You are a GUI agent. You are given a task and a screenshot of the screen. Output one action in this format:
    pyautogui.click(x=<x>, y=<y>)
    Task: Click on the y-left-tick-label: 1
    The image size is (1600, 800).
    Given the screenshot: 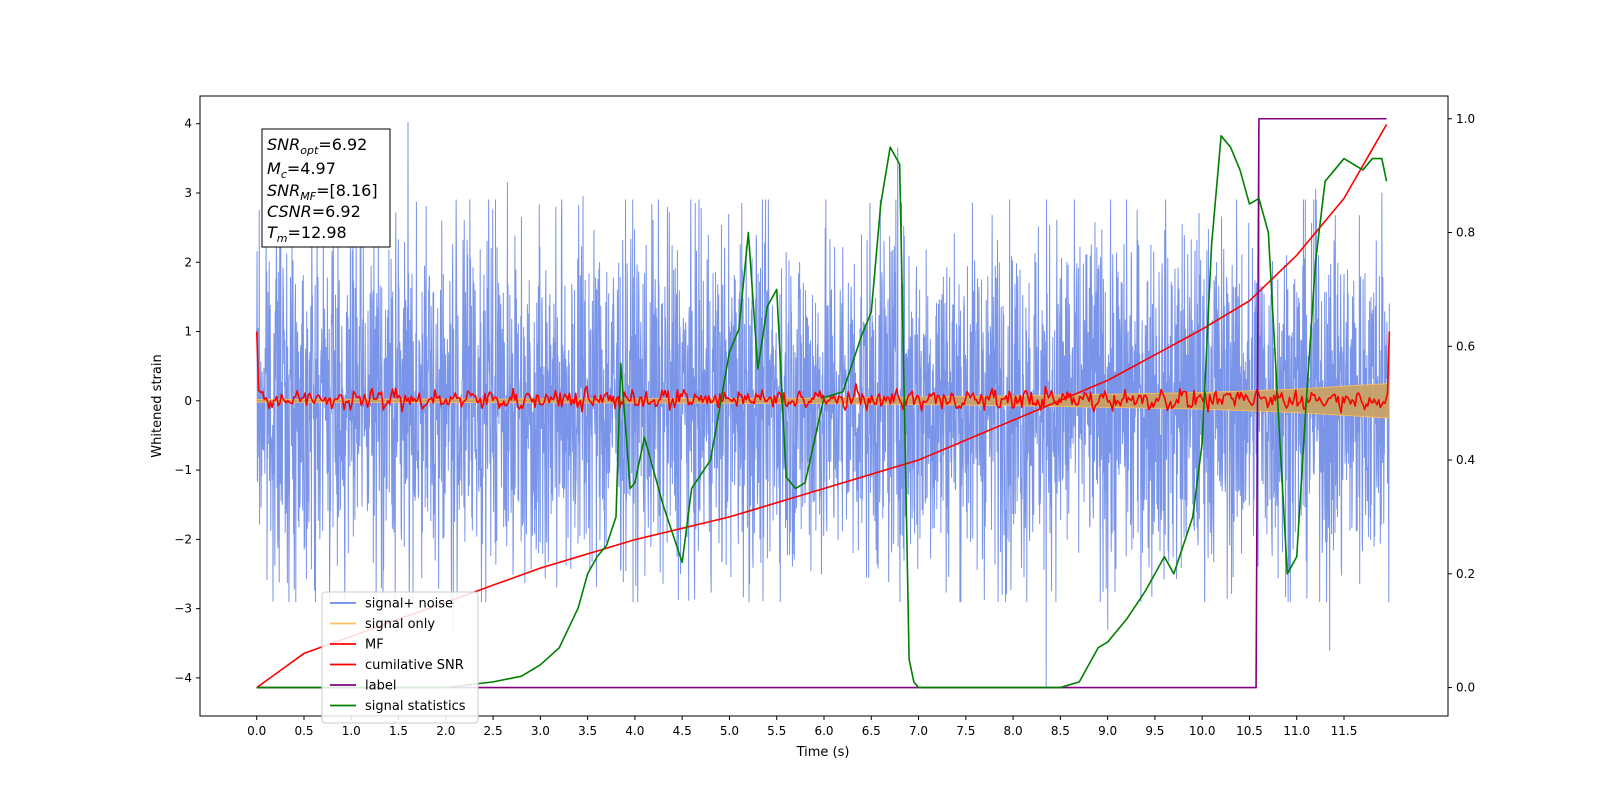 What is the action you would take?
    pyautogui.click(x=188, y=332)
    